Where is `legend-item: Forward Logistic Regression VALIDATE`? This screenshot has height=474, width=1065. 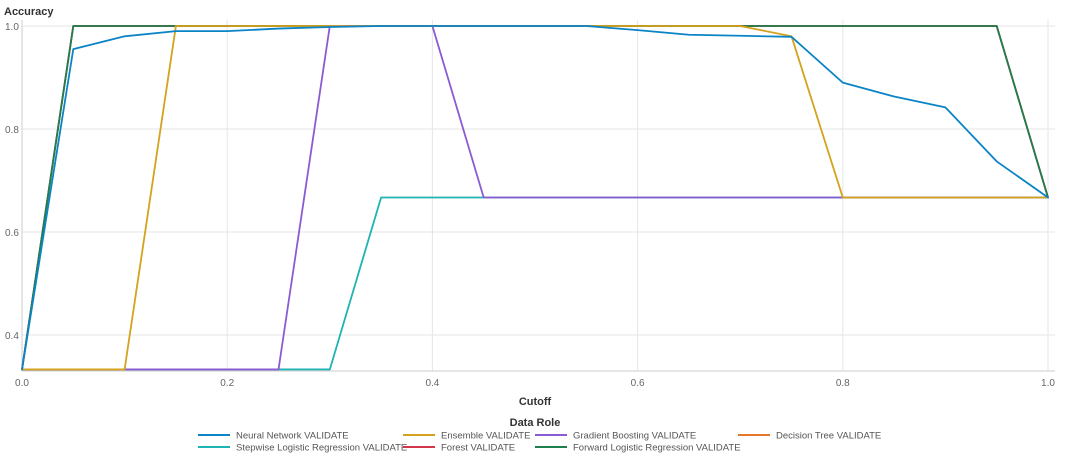
legend-item: Forward Logistic Regression VALIDATE is located at coordinates (638, 448).